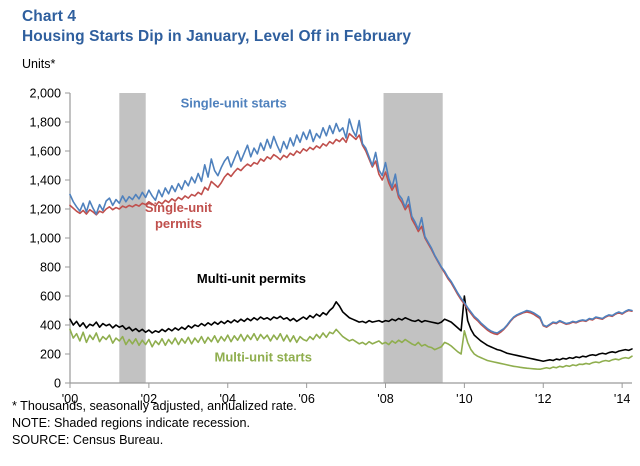 This screenshot has width=640, height=466. Describe the element at coordinates (49, 16) in the screenshot. I see `chart-number: Chart 4` at that location.